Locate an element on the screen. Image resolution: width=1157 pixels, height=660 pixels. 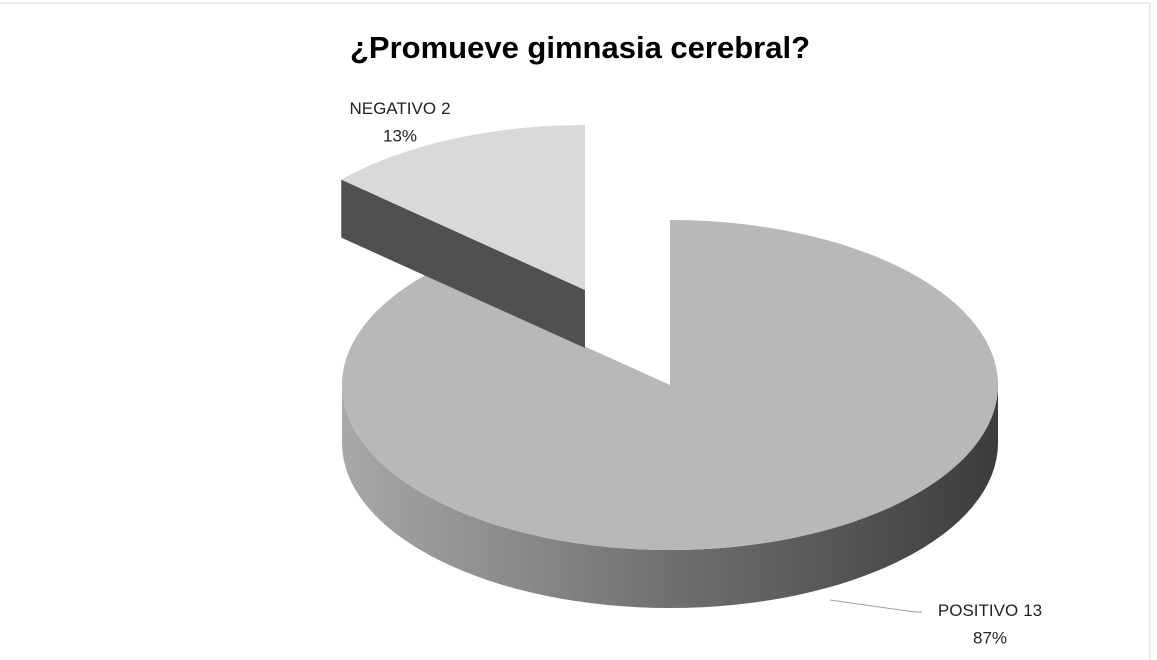
category-name: NEGATIVO is located at coordinates (392, 108).